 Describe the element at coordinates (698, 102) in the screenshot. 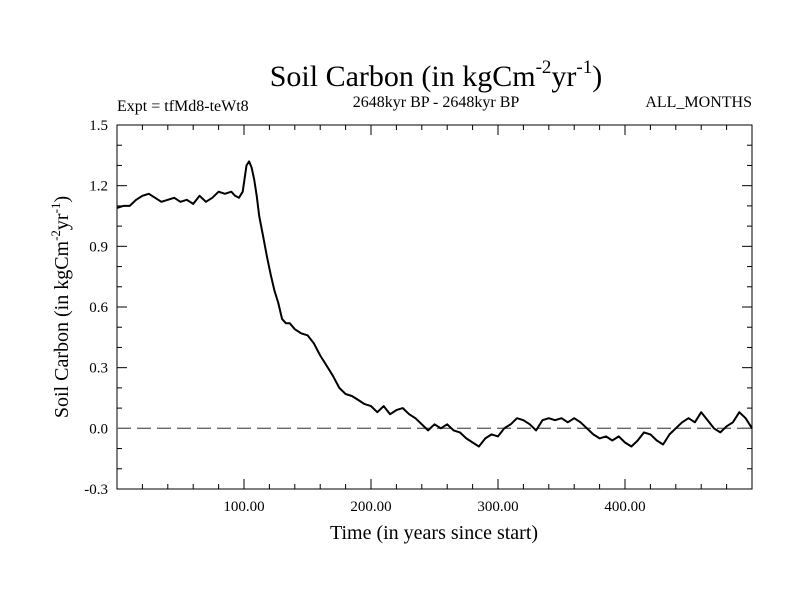

I see `months-label: ALL_MONTHS` at that location.